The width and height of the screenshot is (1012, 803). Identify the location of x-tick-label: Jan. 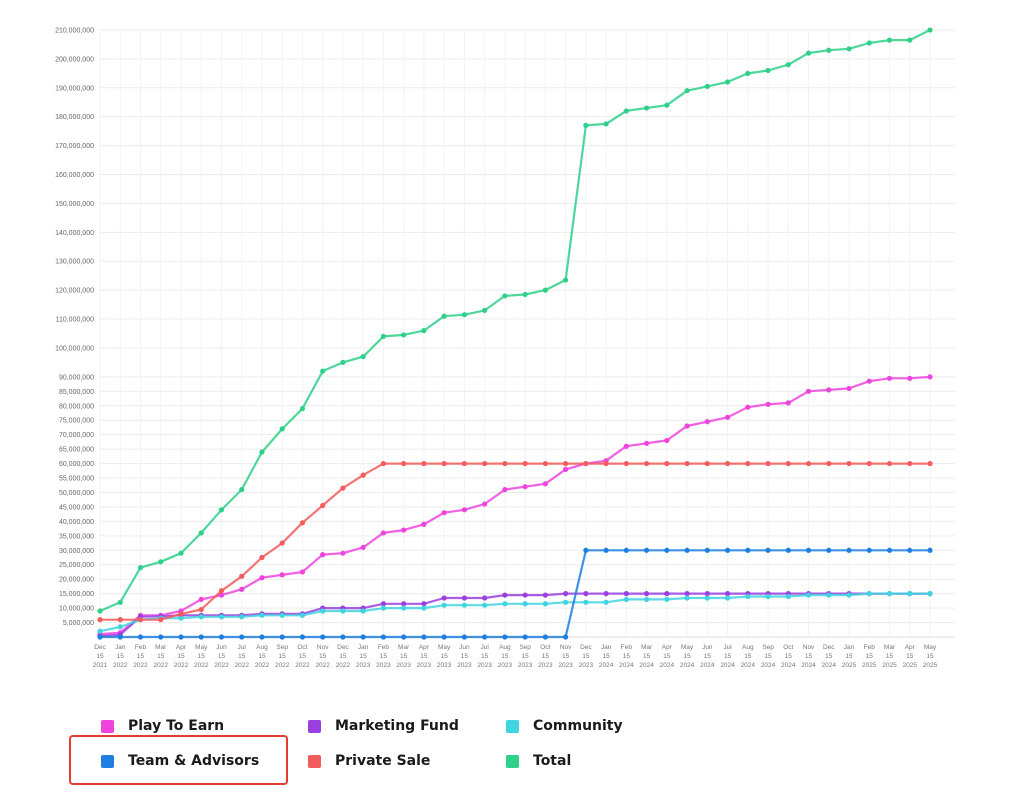
(363, 647).